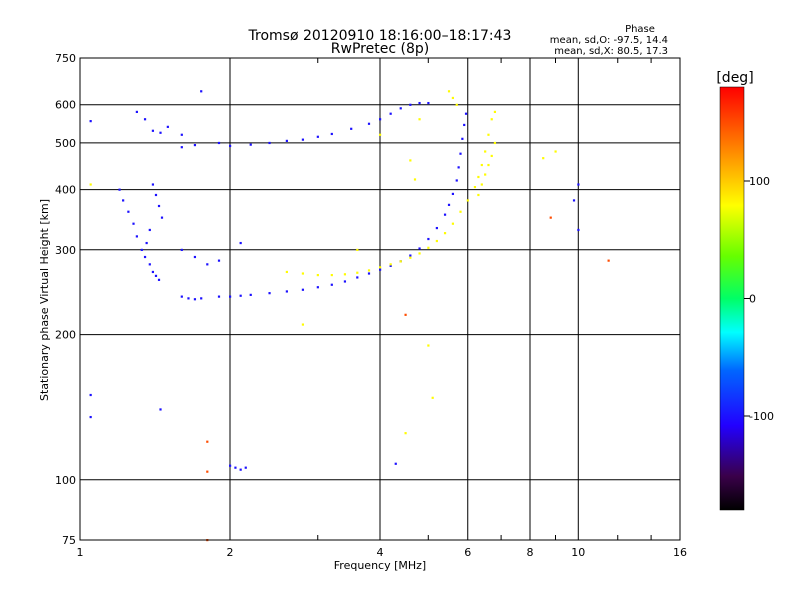 The width and height of the screenshot is (800, 600). I want to click on x-tick-label: 6, so click(467, 552).